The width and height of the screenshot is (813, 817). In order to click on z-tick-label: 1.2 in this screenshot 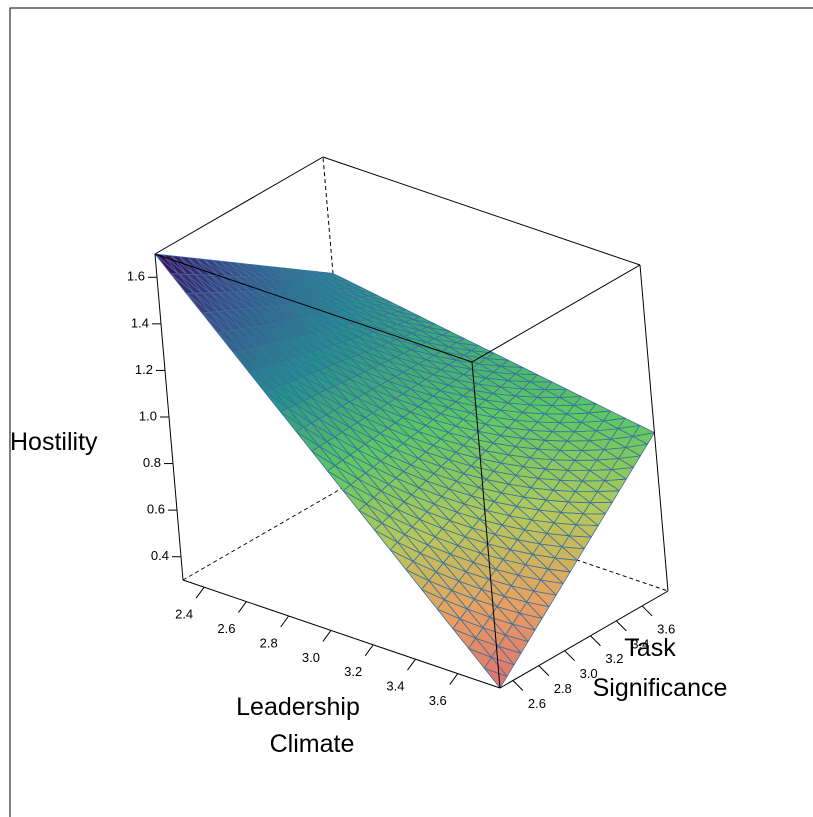, I will do `click(144, 369)`.